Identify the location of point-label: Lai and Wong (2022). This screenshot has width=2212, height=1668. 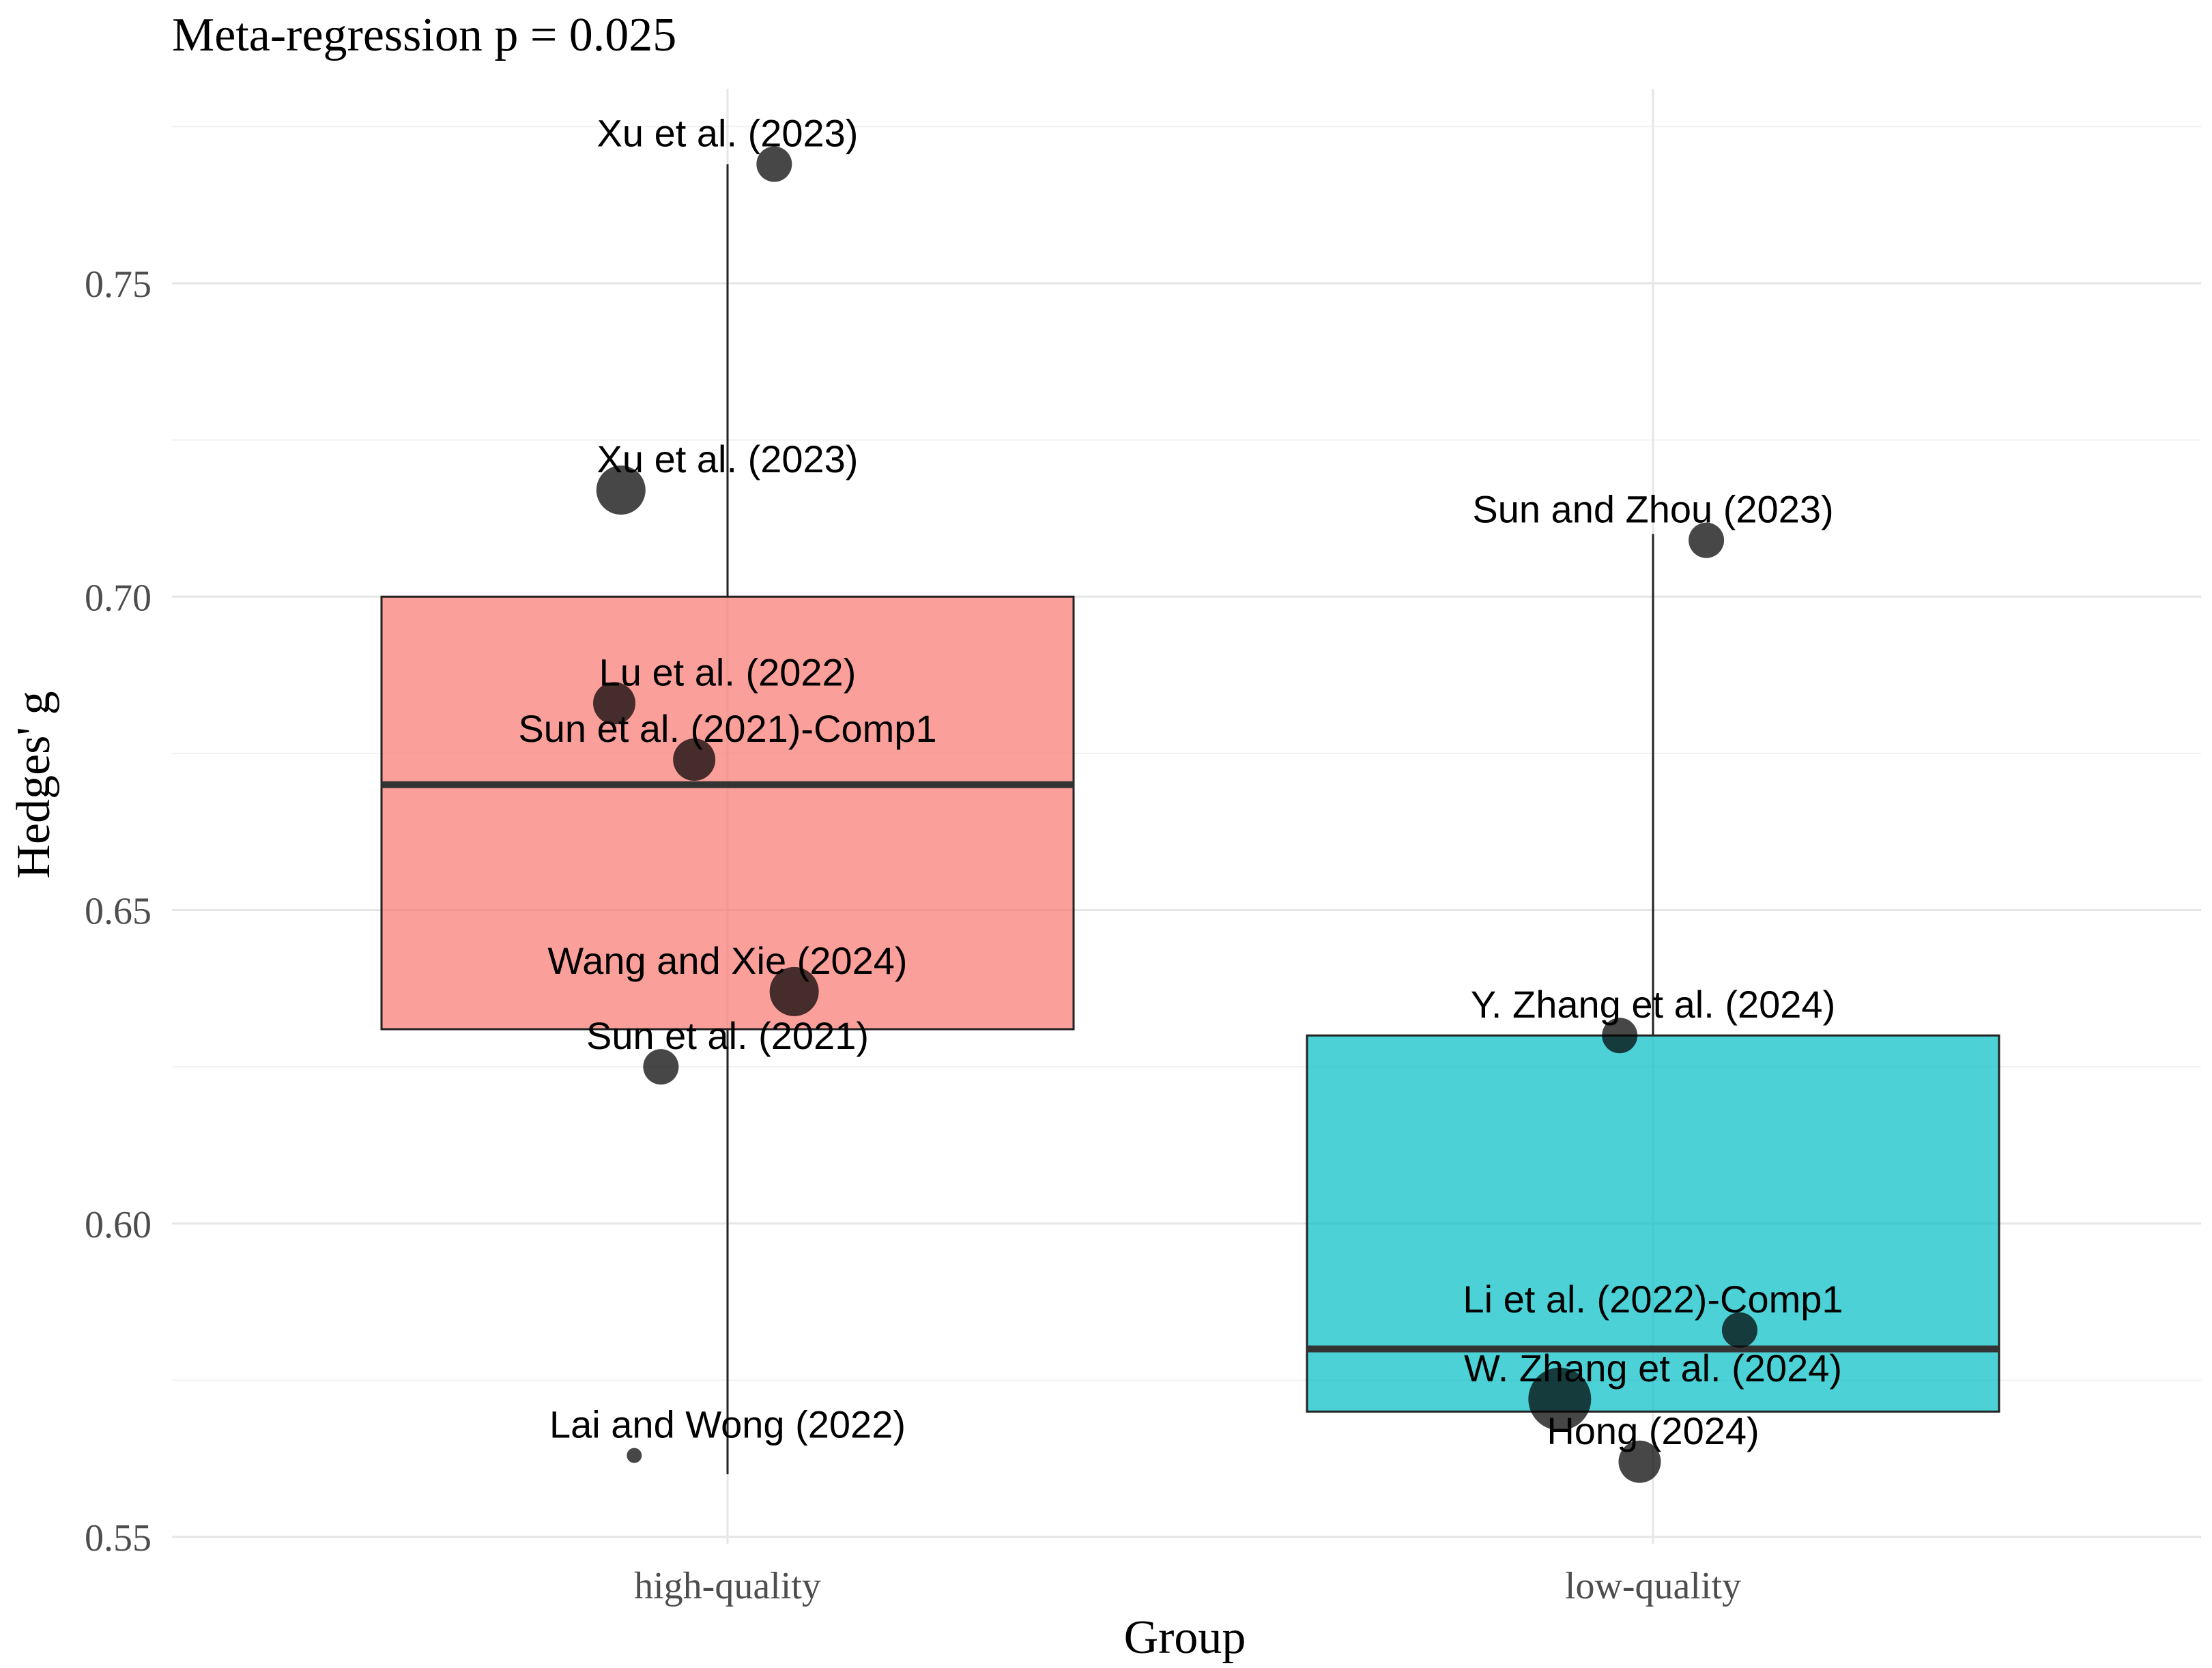
(728, 1424).